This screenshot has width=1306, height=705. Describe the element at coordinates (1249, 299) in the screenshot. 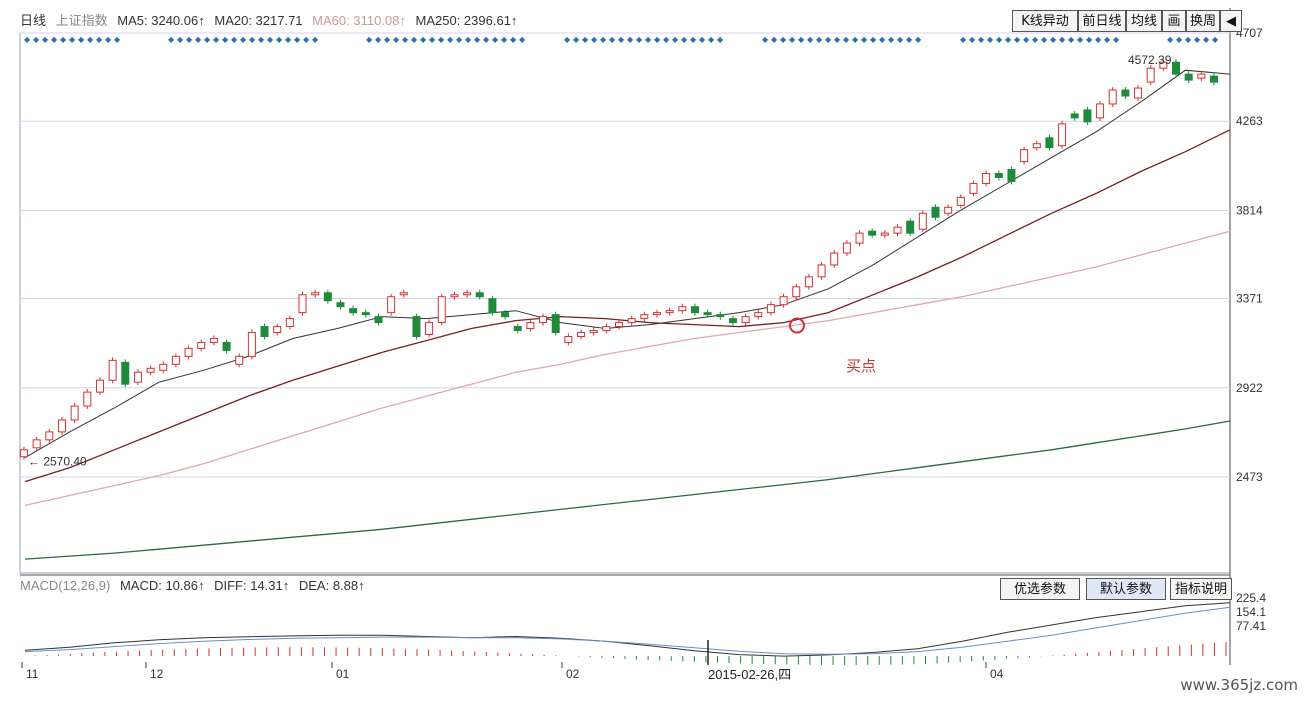

I see `price-tick-label: 3371` at that location.